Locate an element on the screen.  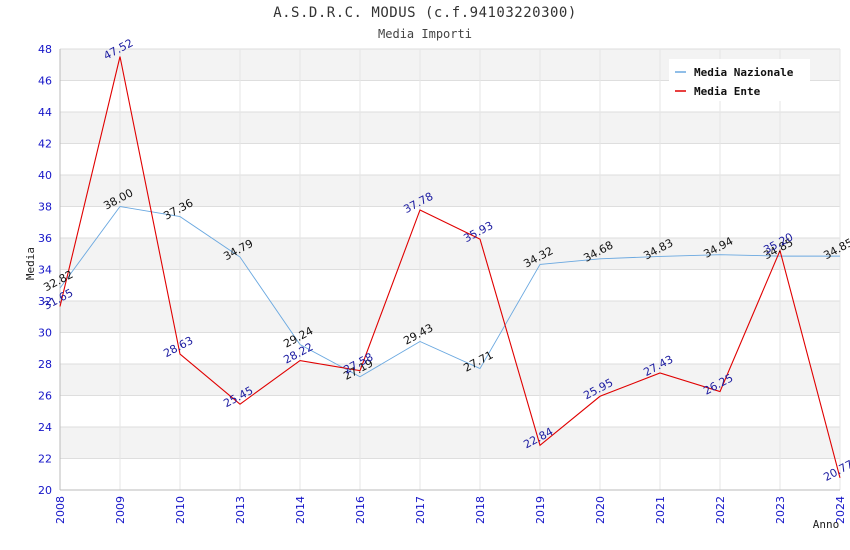
y-tick-label: 42 is located at coordinates (45, 144).